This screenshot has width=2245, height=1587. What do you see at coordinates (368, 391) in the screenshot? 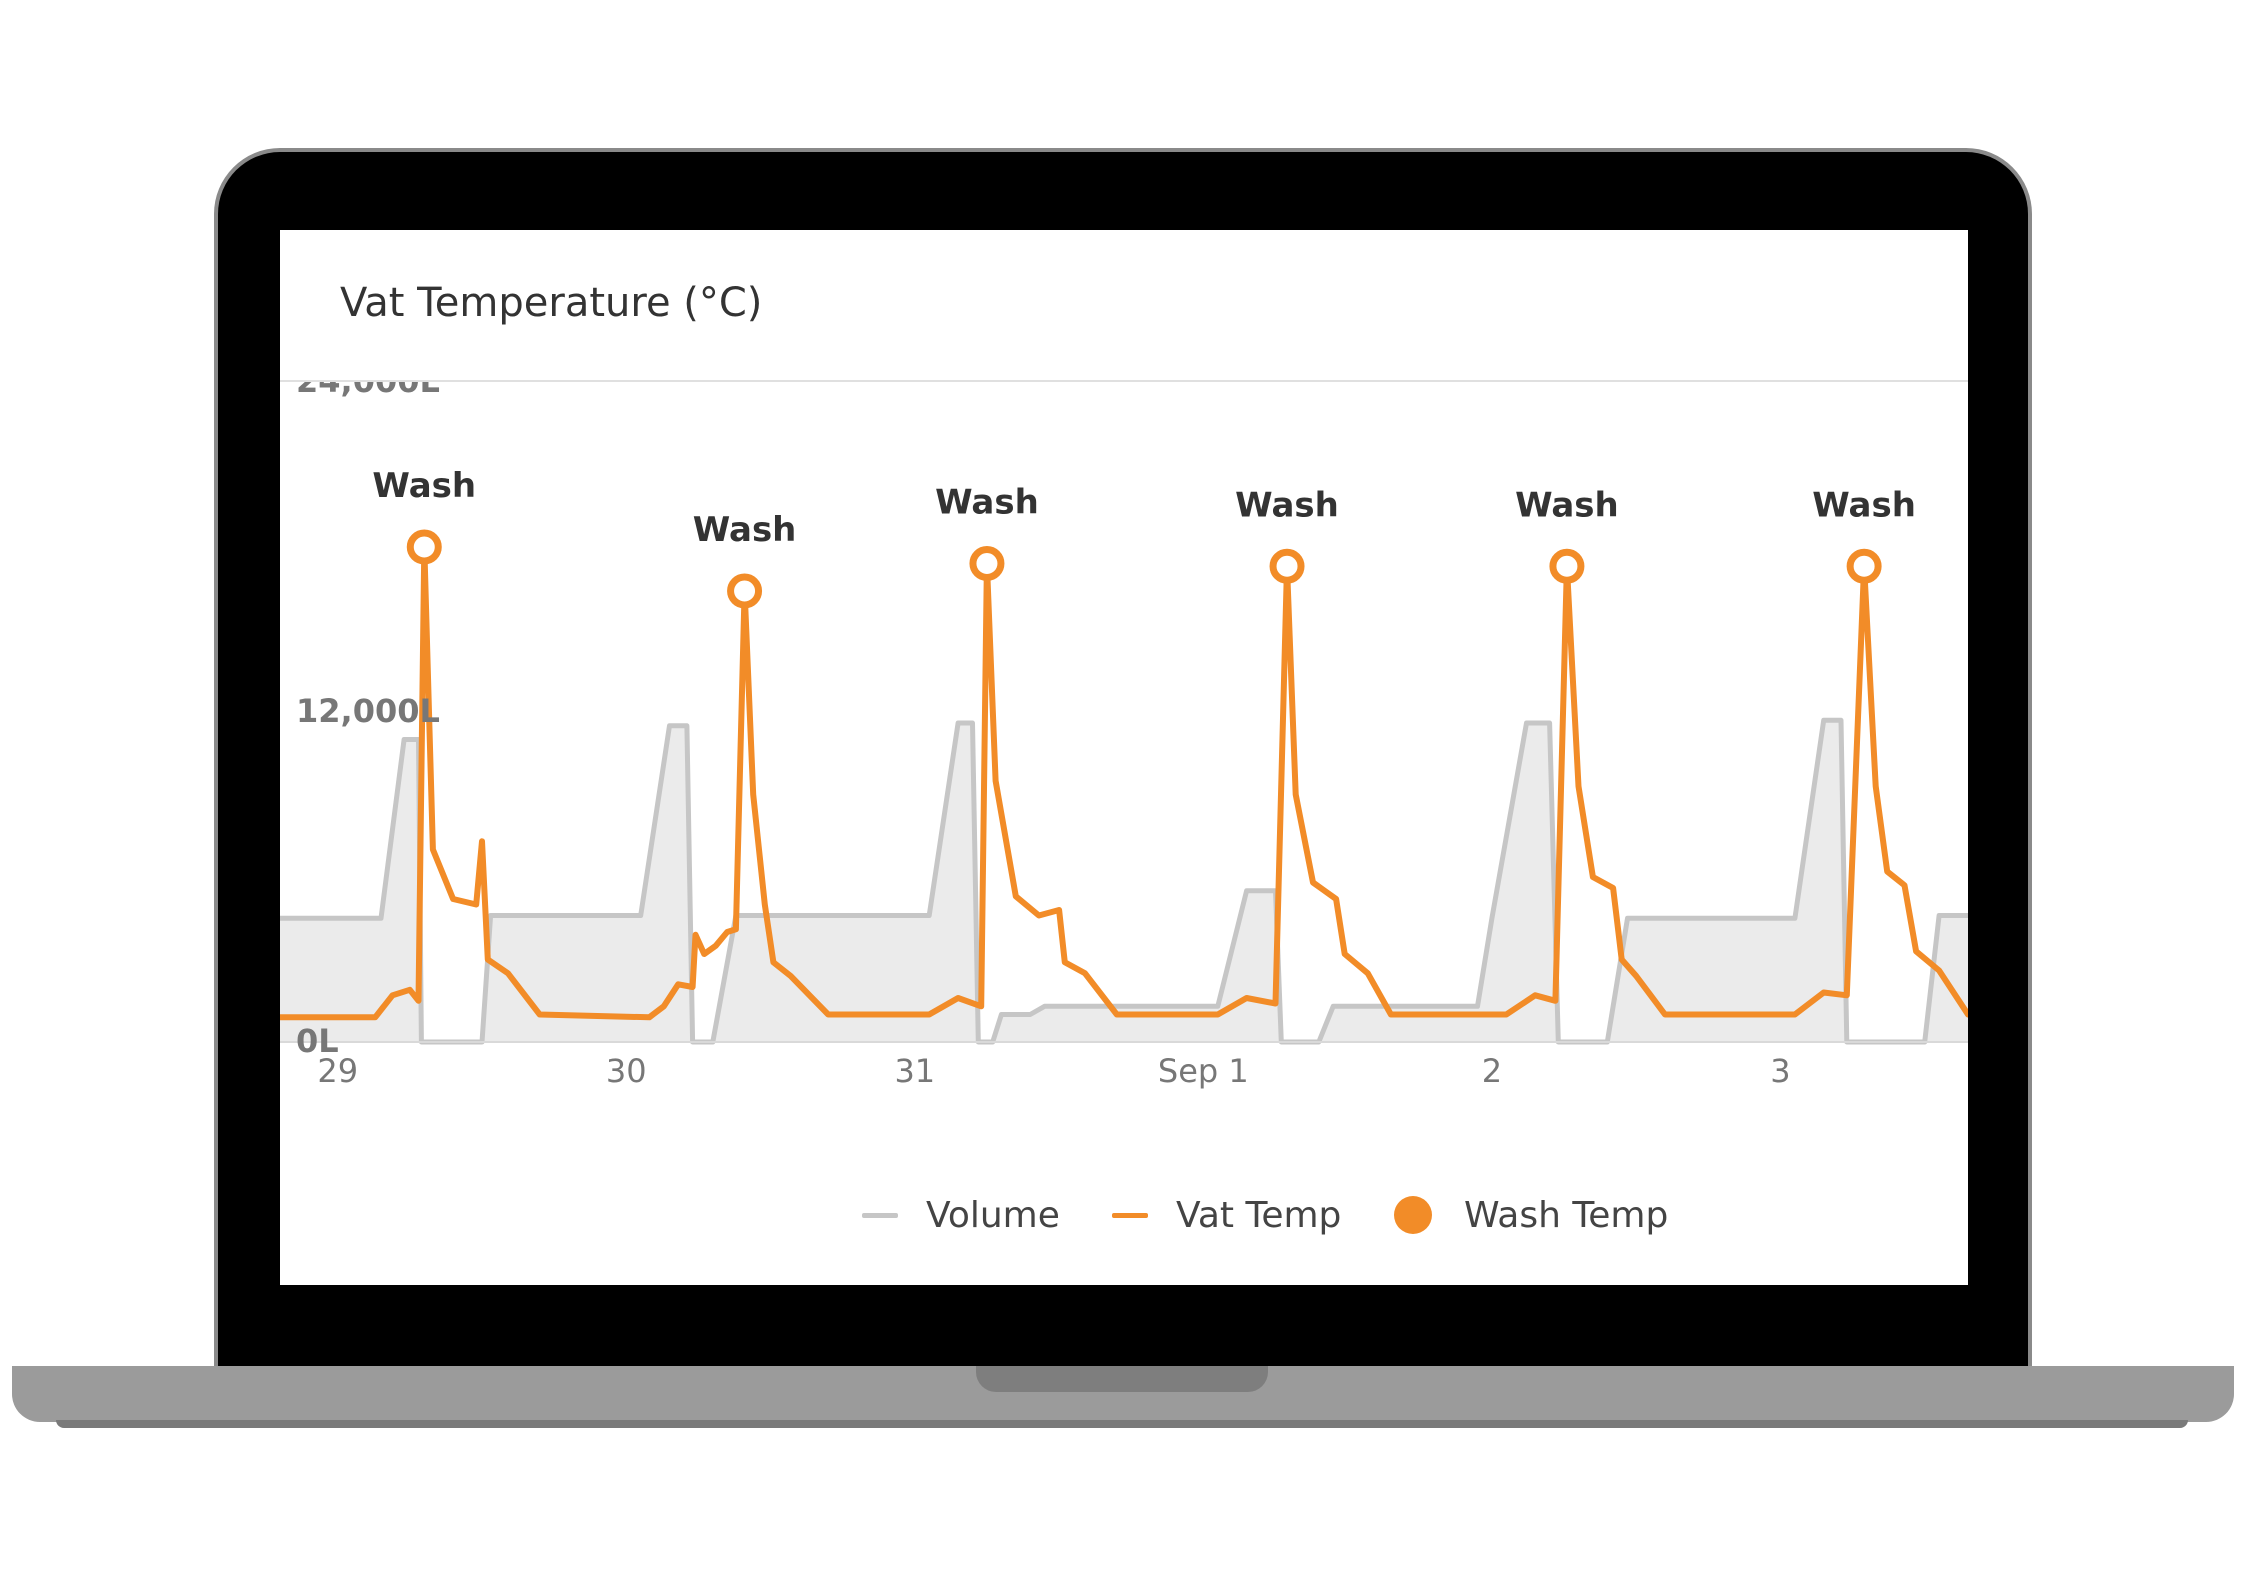
I see `y-tick-label-0: 24,000L` at bounding box center [368, 391].